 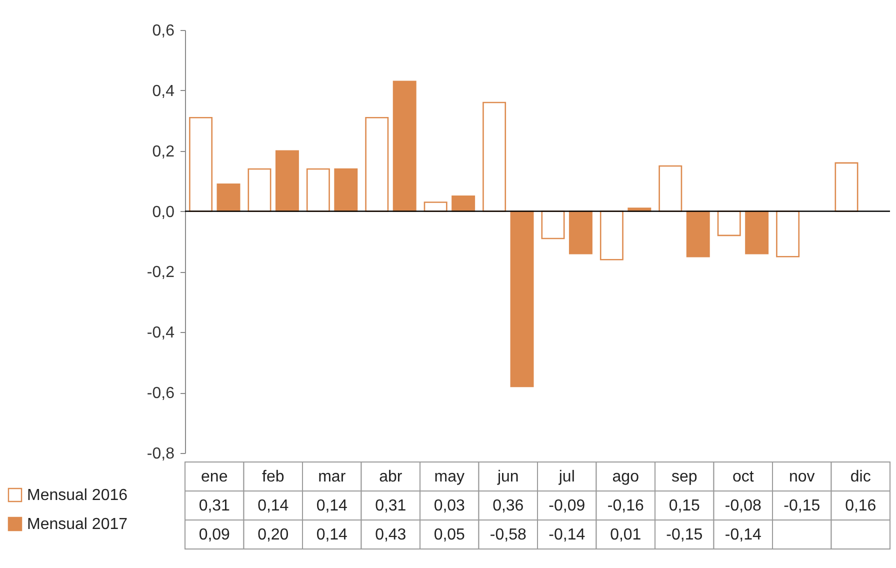 What do you see at coordinates (567, 506) in the screenshot?
I see `data-label: -0,09` at bounding box center [567, 506].